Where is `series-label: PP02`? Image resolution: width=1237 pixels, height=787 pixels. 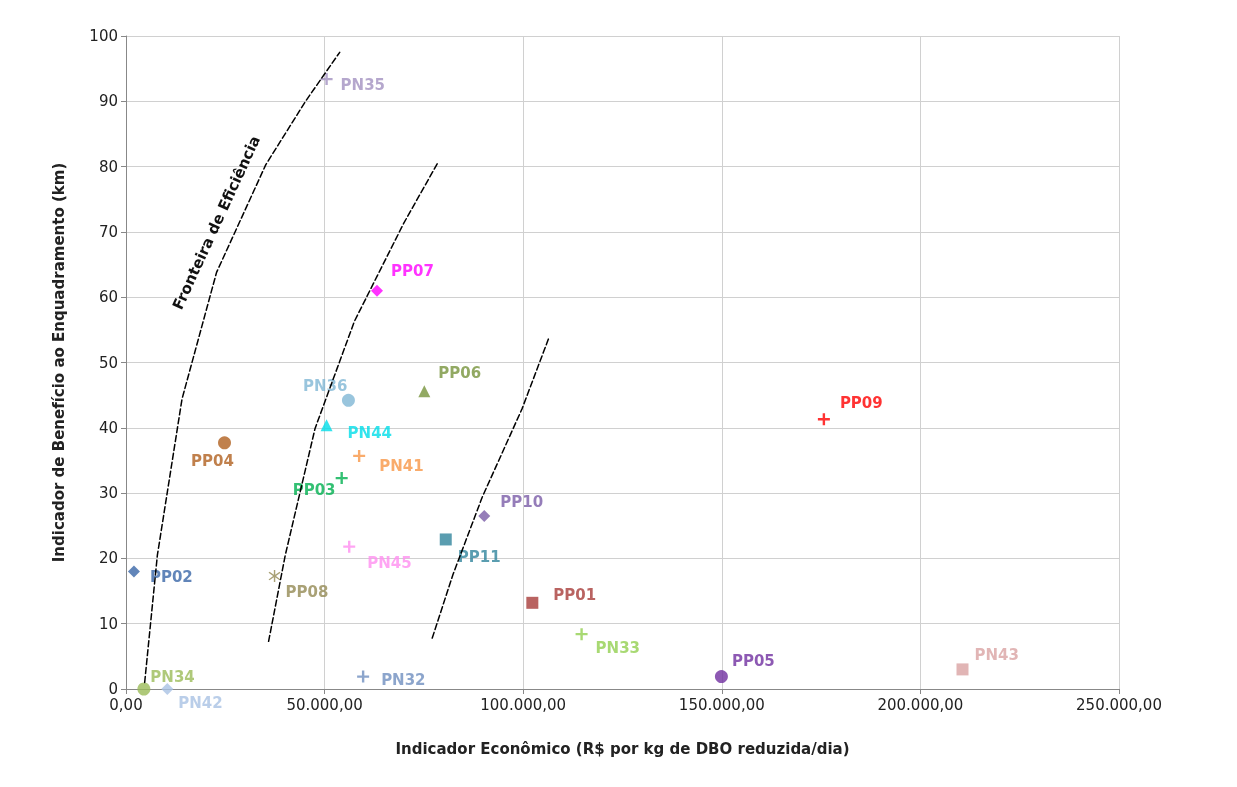 series-label: PP02 is located at coordinates (171, 577).